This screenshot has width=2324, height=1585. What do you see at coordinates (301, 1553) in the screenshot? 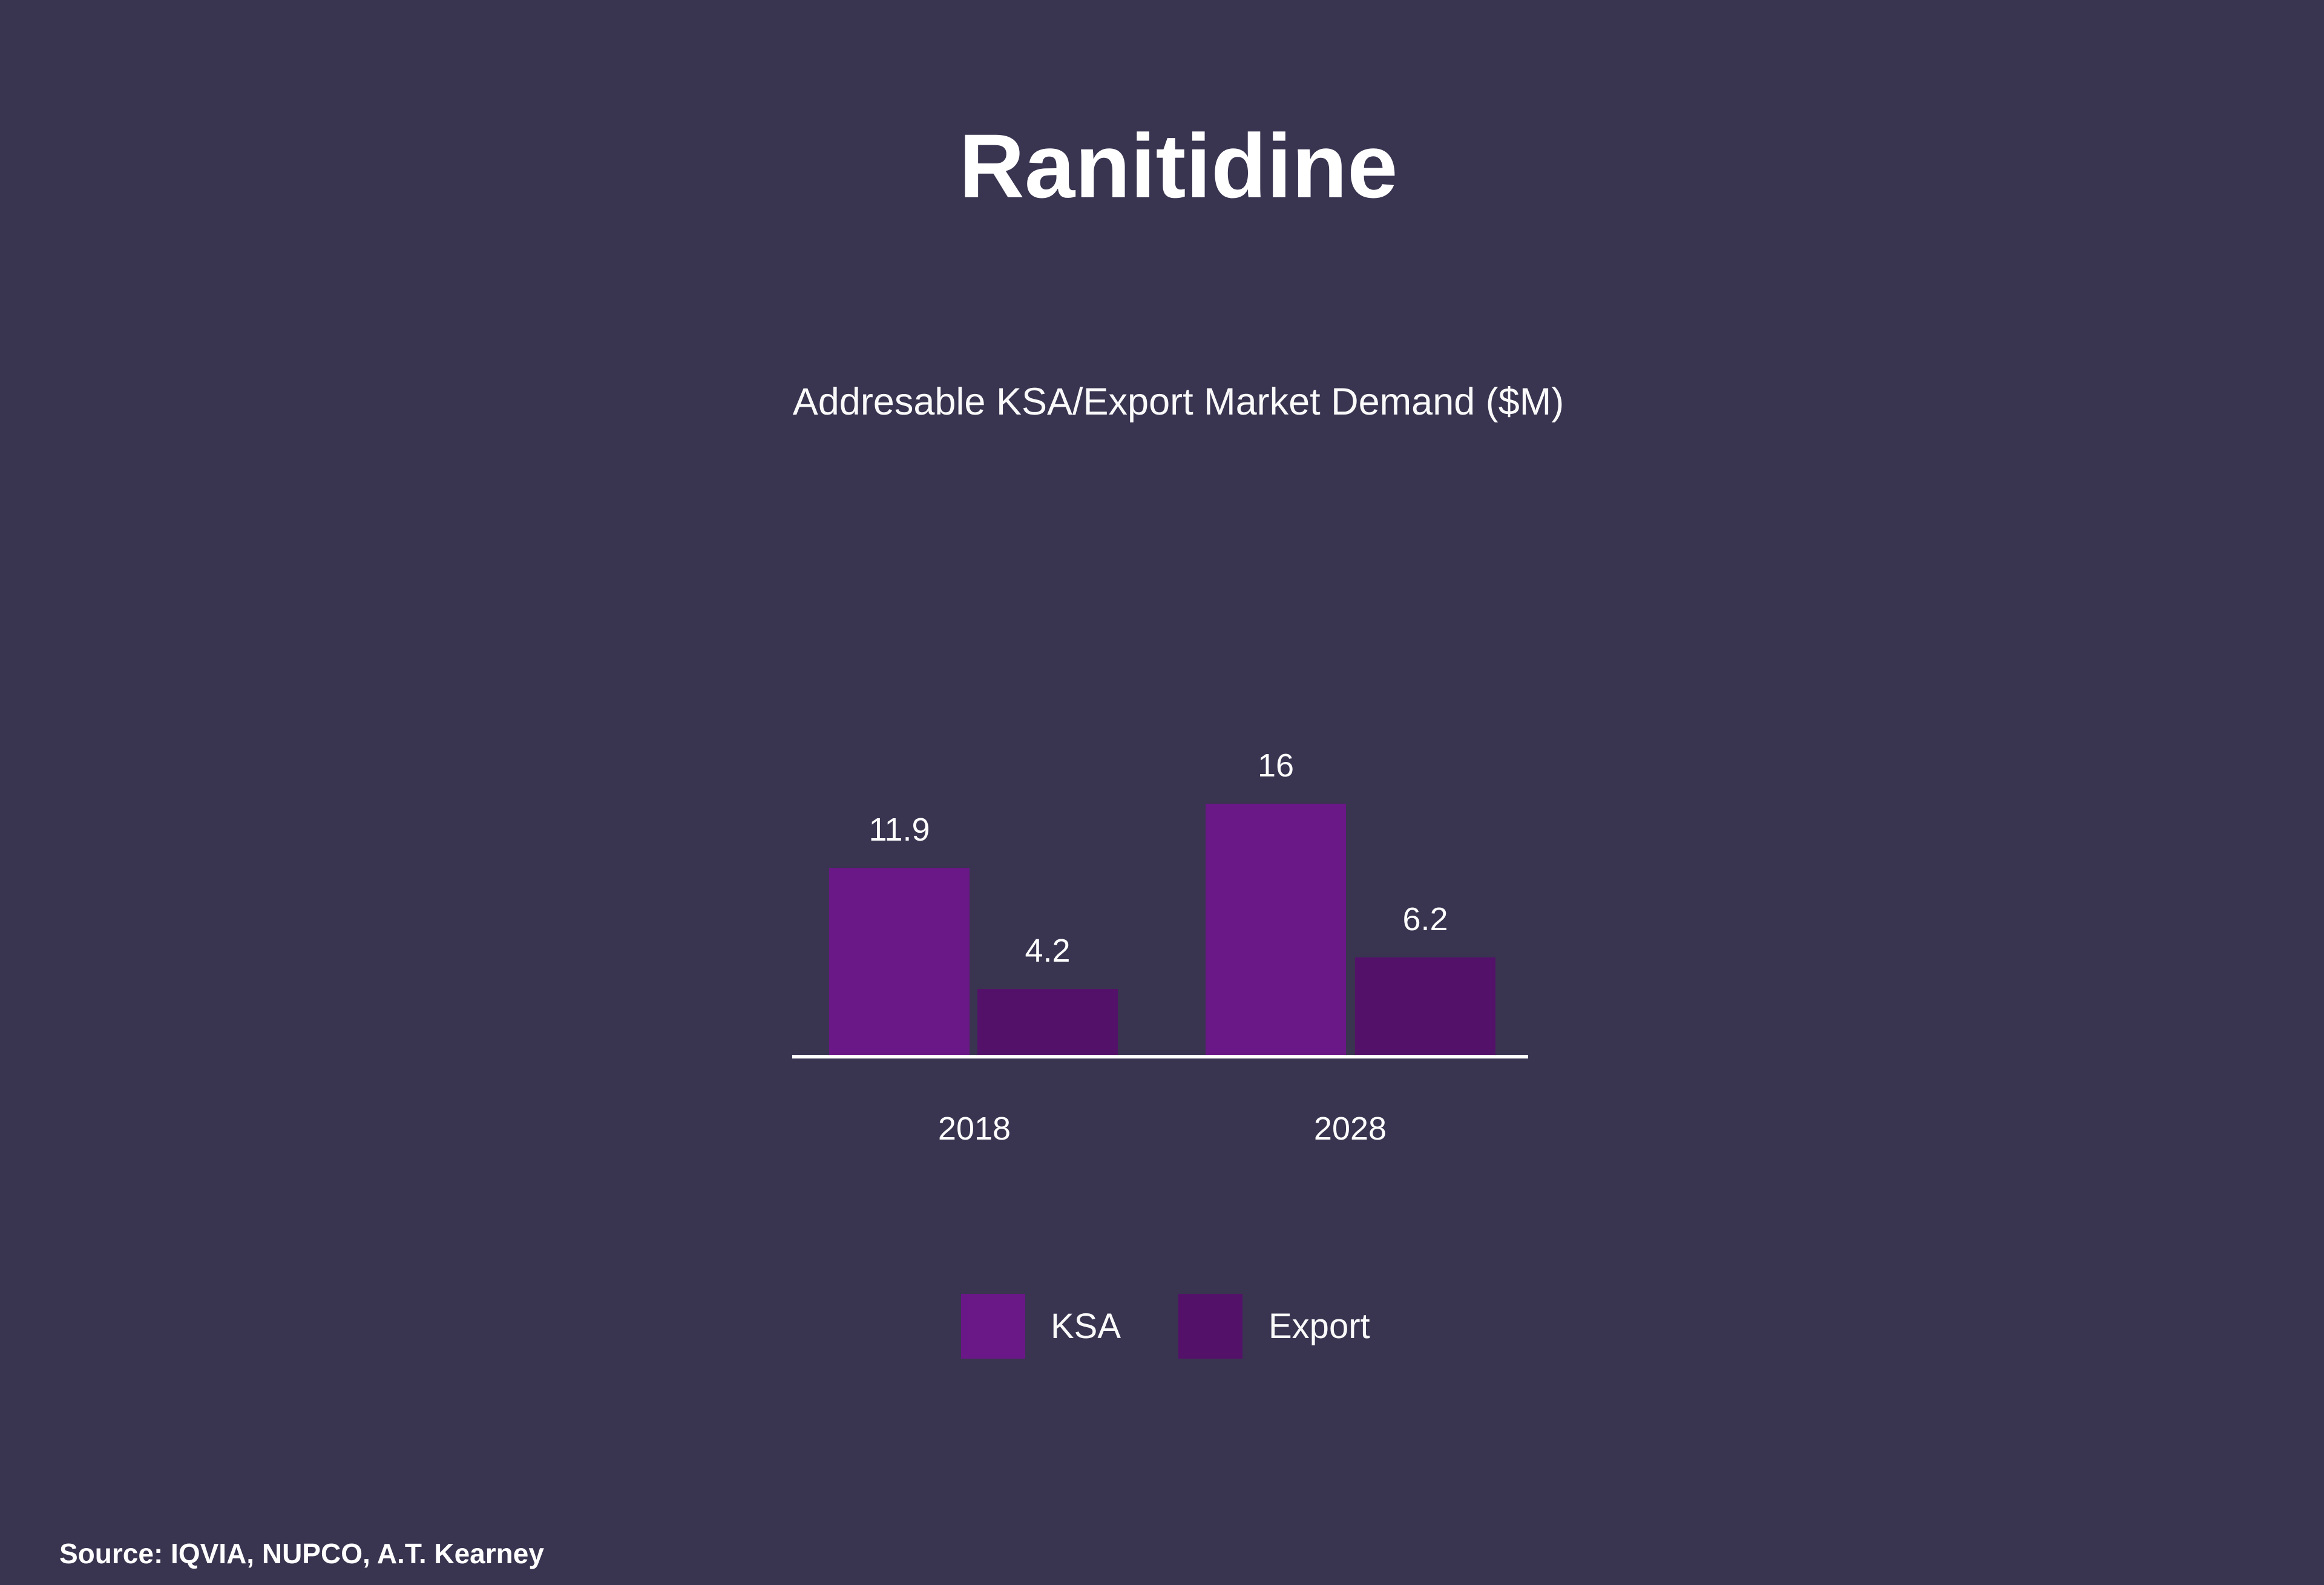
I see `source-note: Source: IQVIA, NUPCO, A.T. Kearney` at bounding box center [301, 1553].